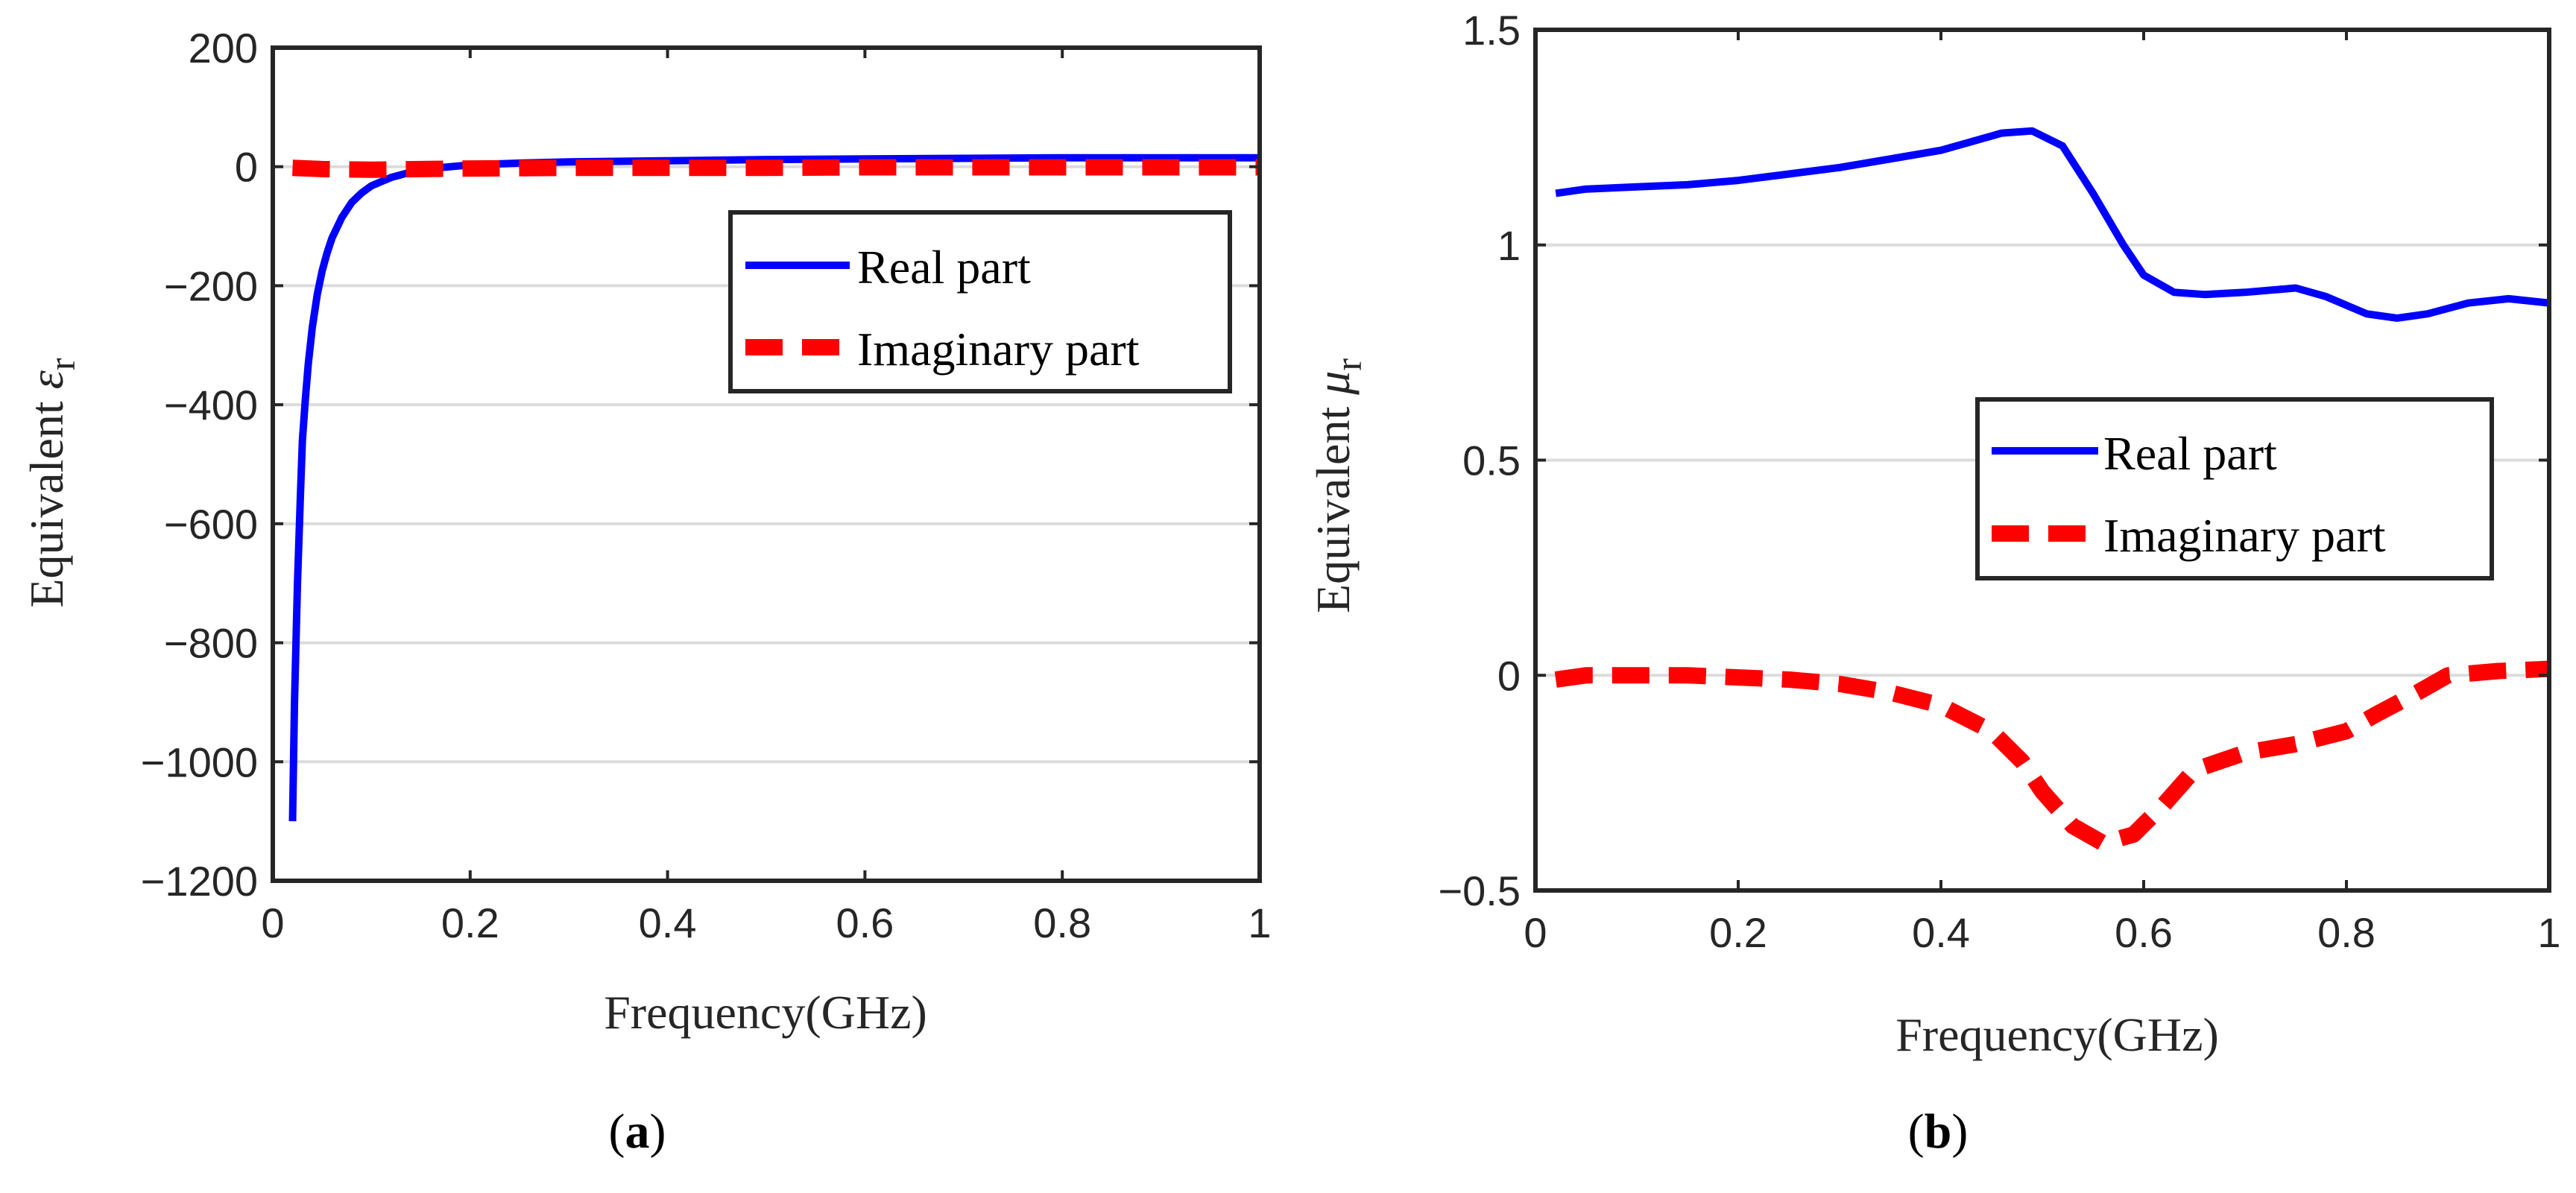 This screenshot has width=2576, height=1193. What do you see at coordinates (211, 285) in the screenshot?
I see `panel-a-y-tick-label: −200` at bounding box center [211, 285].